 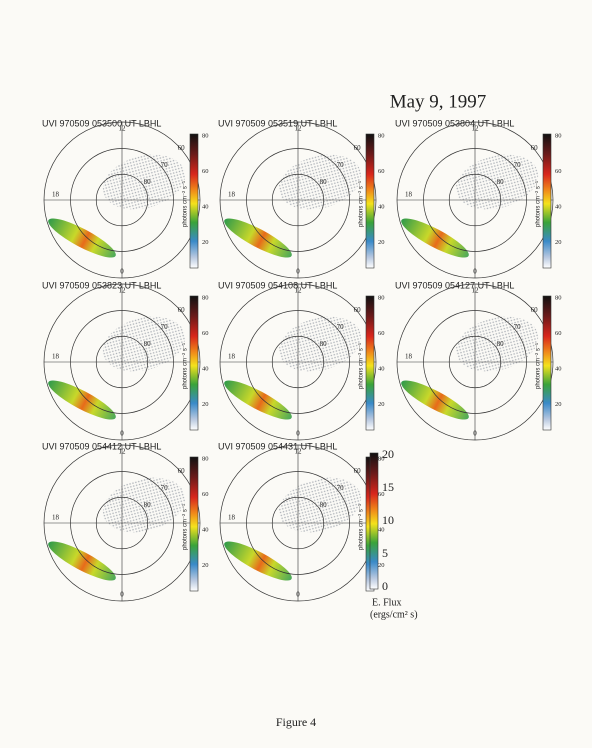 I want to click on panel-title: UVI 970509 053500 UT LBHL, so click(x=101, y=123).